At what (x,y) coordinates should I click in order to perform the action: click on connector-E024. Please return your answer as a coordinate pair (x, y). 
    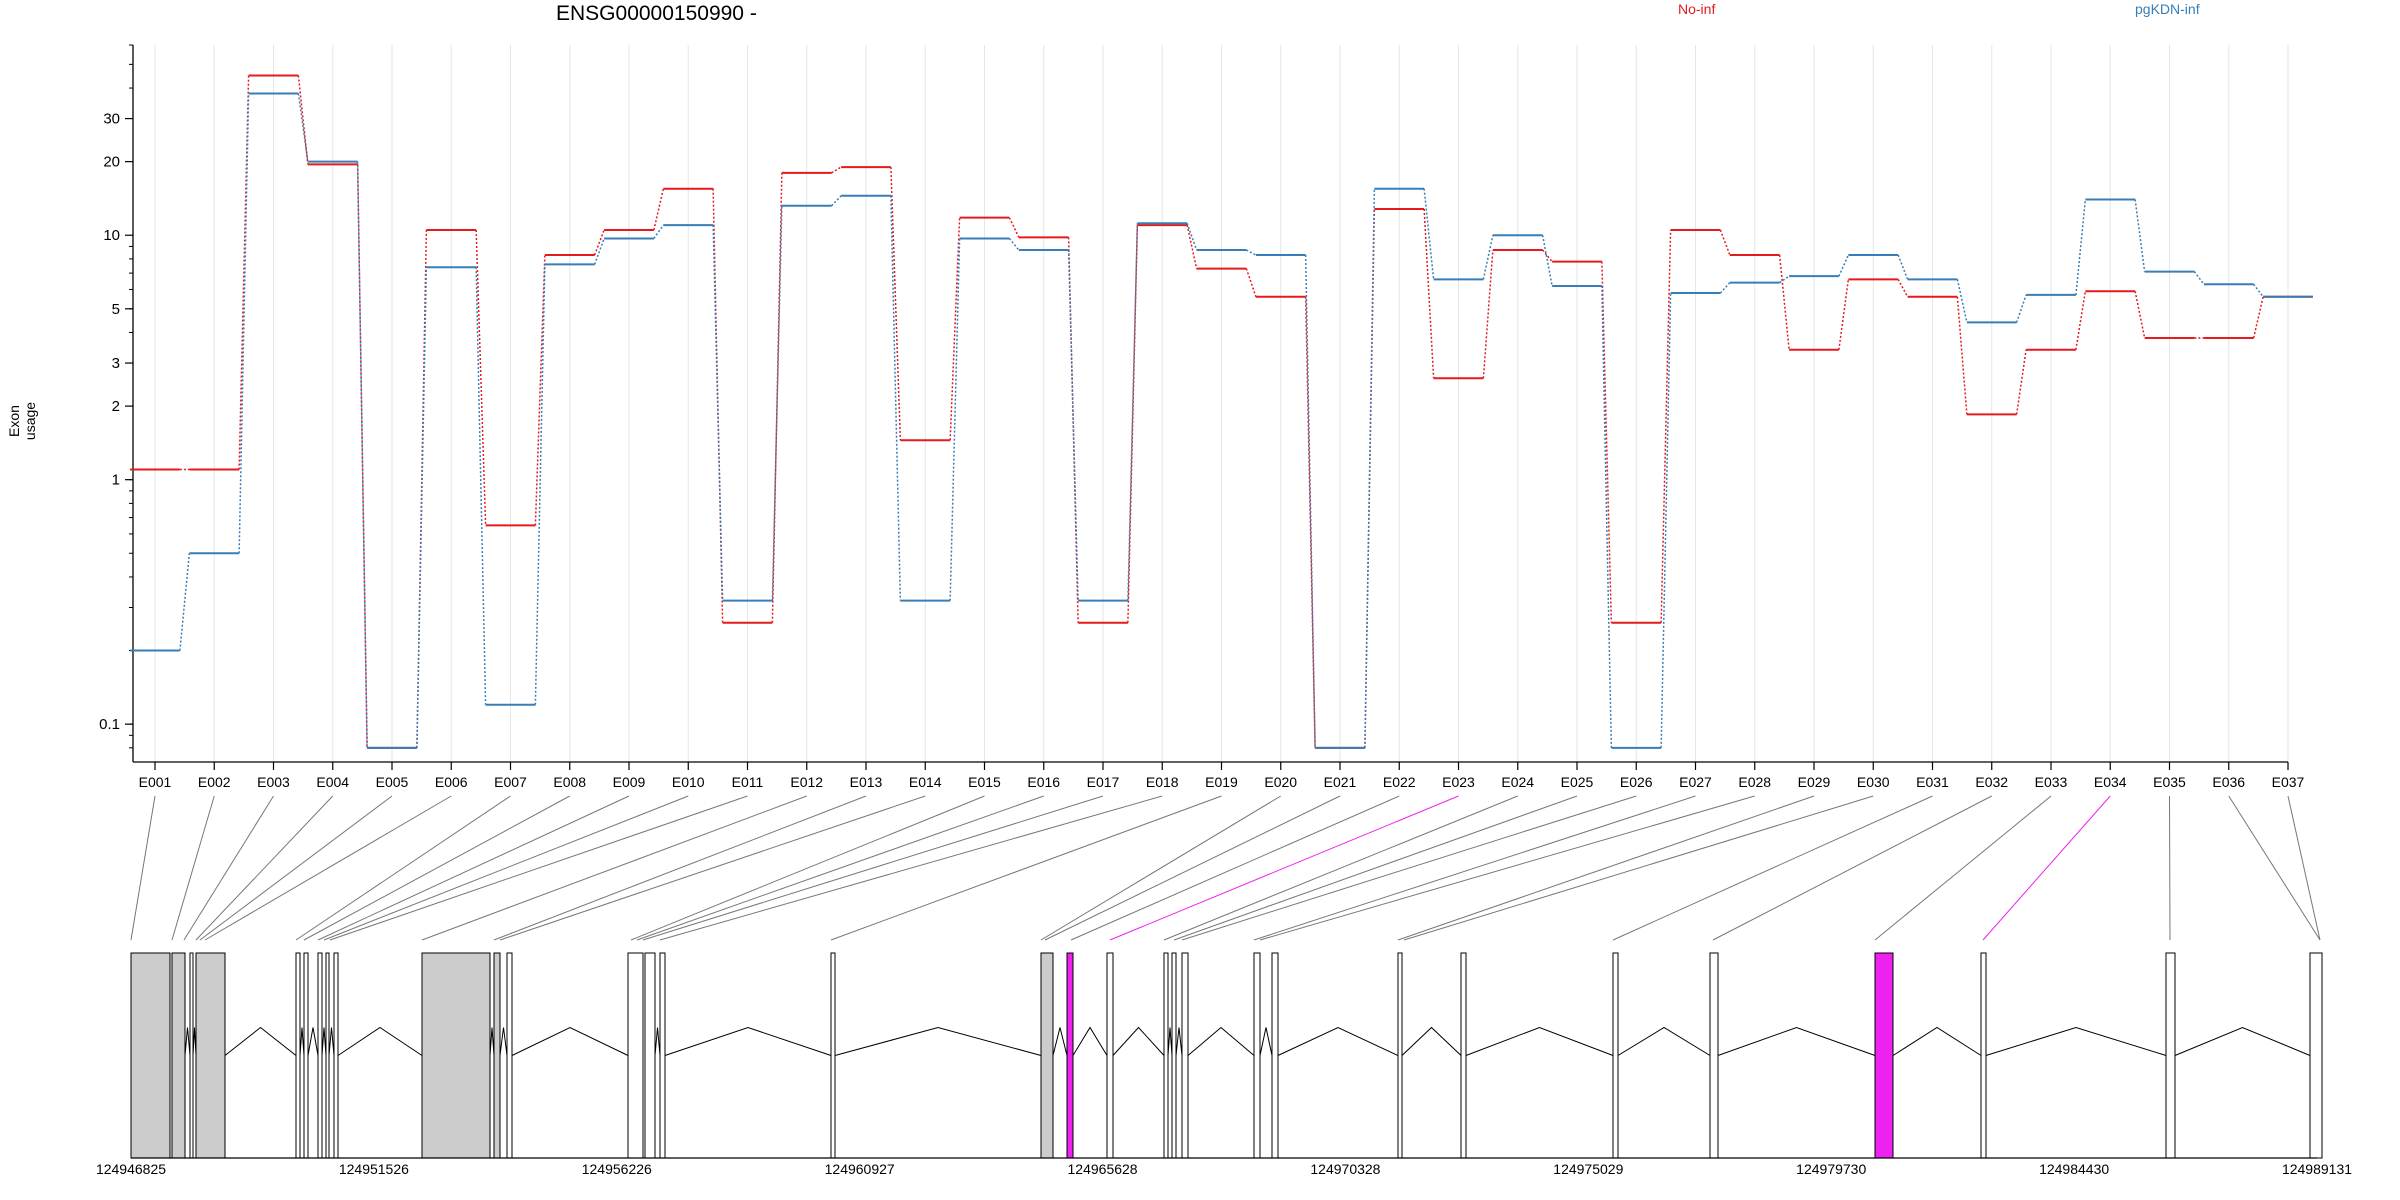
    Looking at the image, I should click on (1340, 868).